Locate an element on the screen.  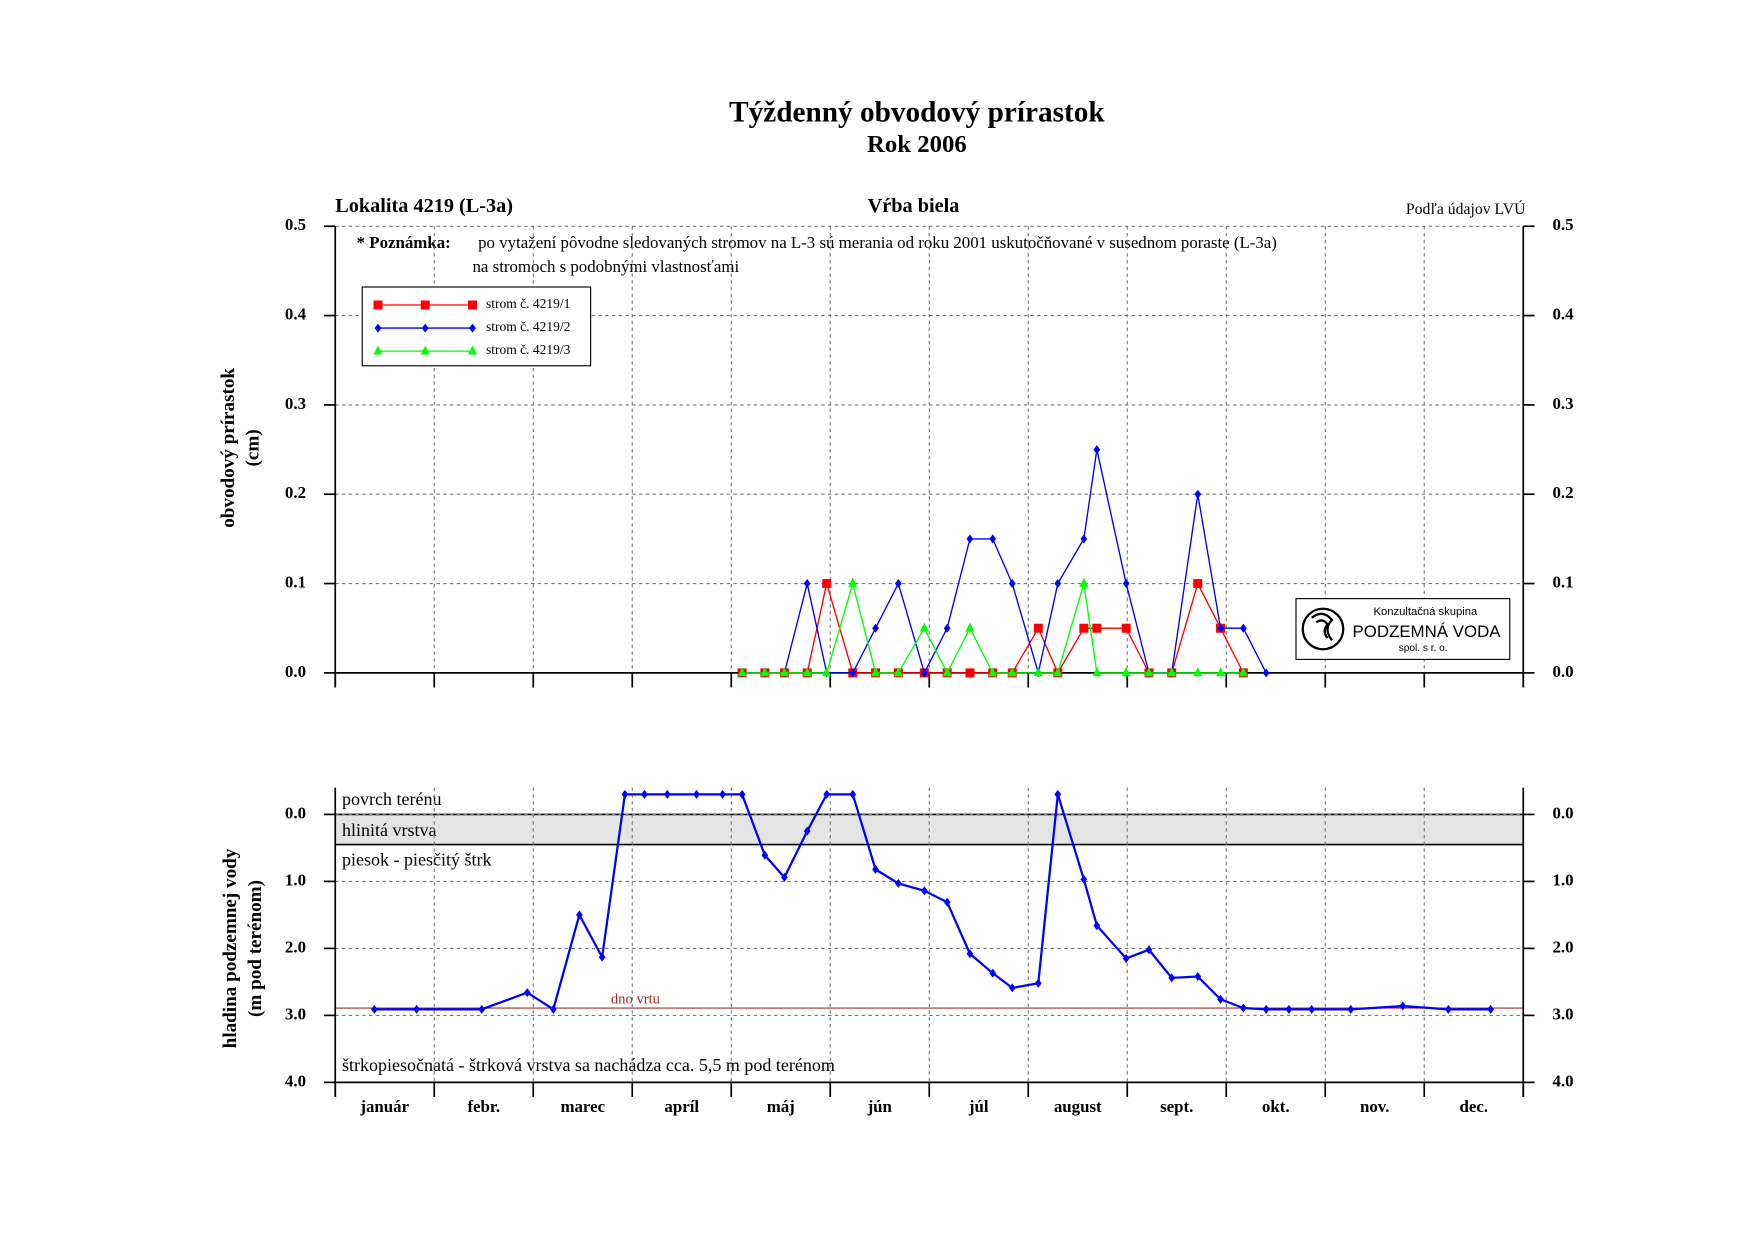
y-axis-label: (cm) is located at coordinates (253, 447).